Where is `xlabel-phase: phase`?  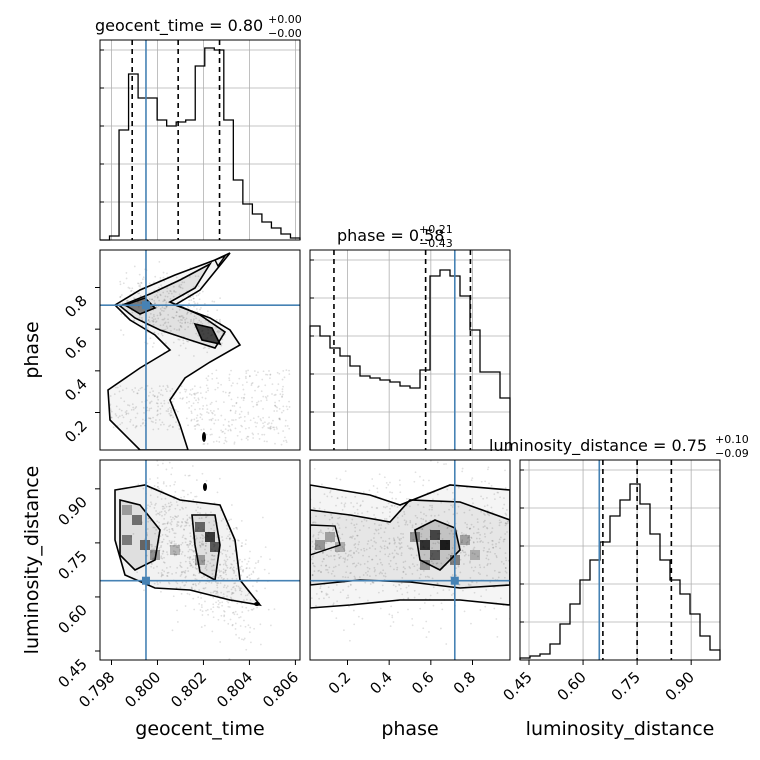 xlabel-phase: phase is located at coordinates (409, 729).